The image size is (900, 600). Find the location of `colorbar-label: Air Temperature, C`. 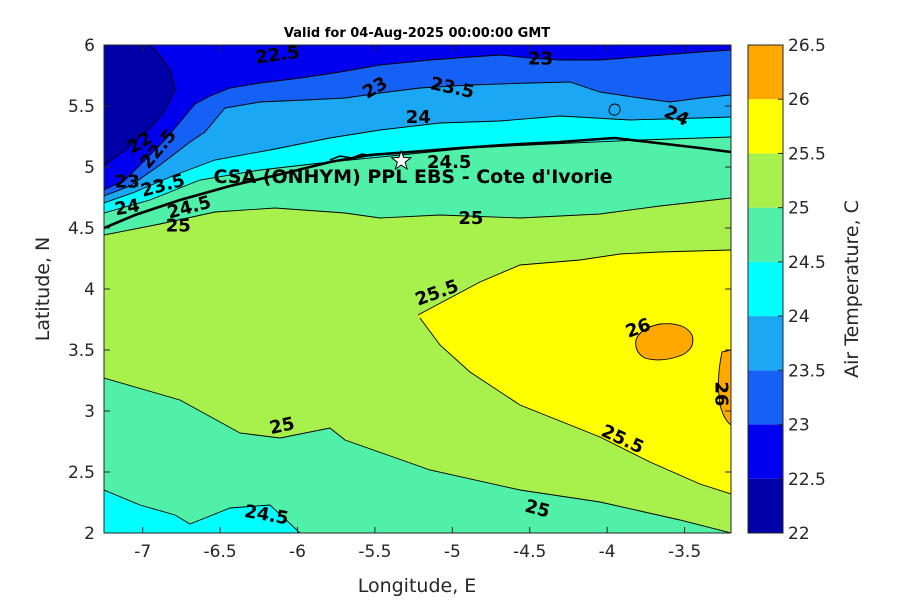

colorbar-label: Air Temperature, C is located at coordinates (852, 289).